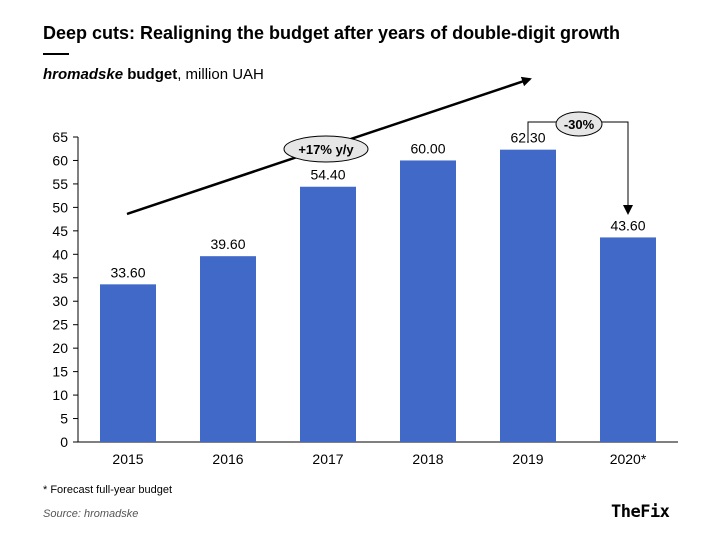 The image size is (720, 540). Describe the element at coordinates (220, 74) in the screenshot. I see `subtitle-unit: , million UAH` at that location.